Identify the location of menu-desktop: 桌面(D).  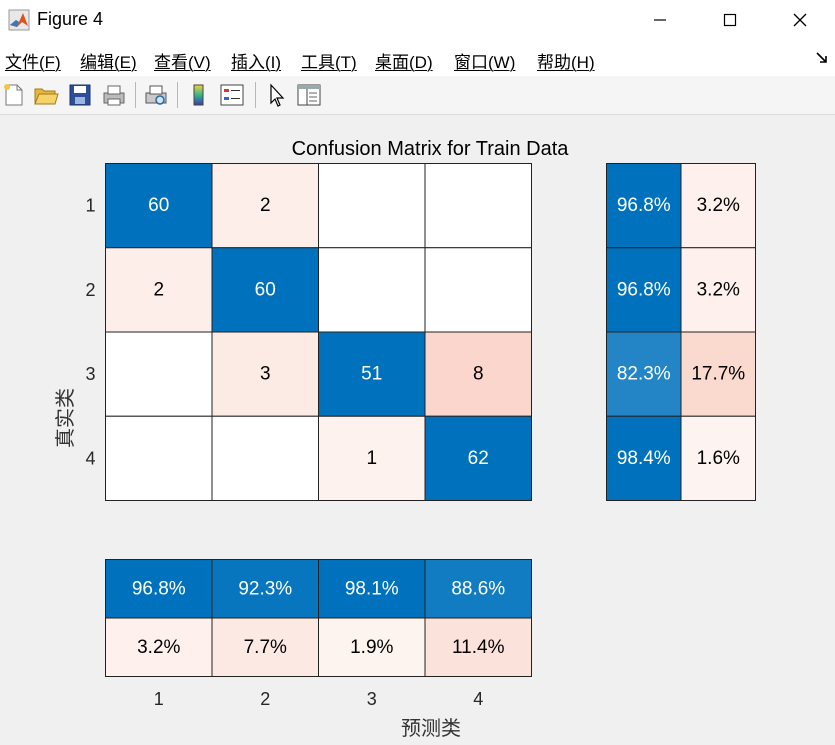
(404, 62).